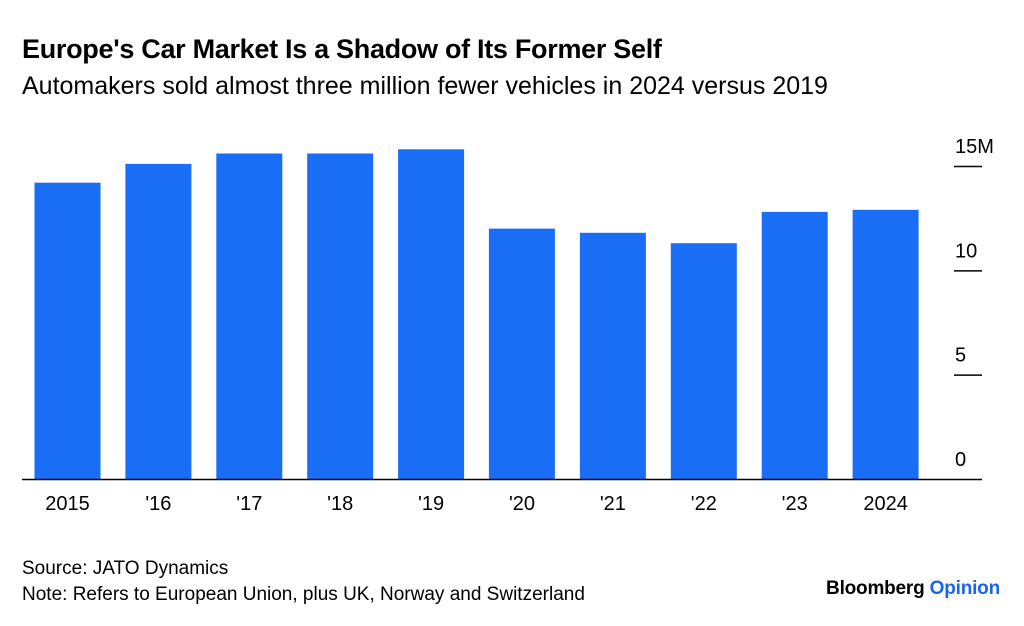 This screenshot has height=626, width=1024. What do you see at coordinates (704, 504) in the screenshot?
I see `x-tick-label: '22` at bounding box center [704, 504].